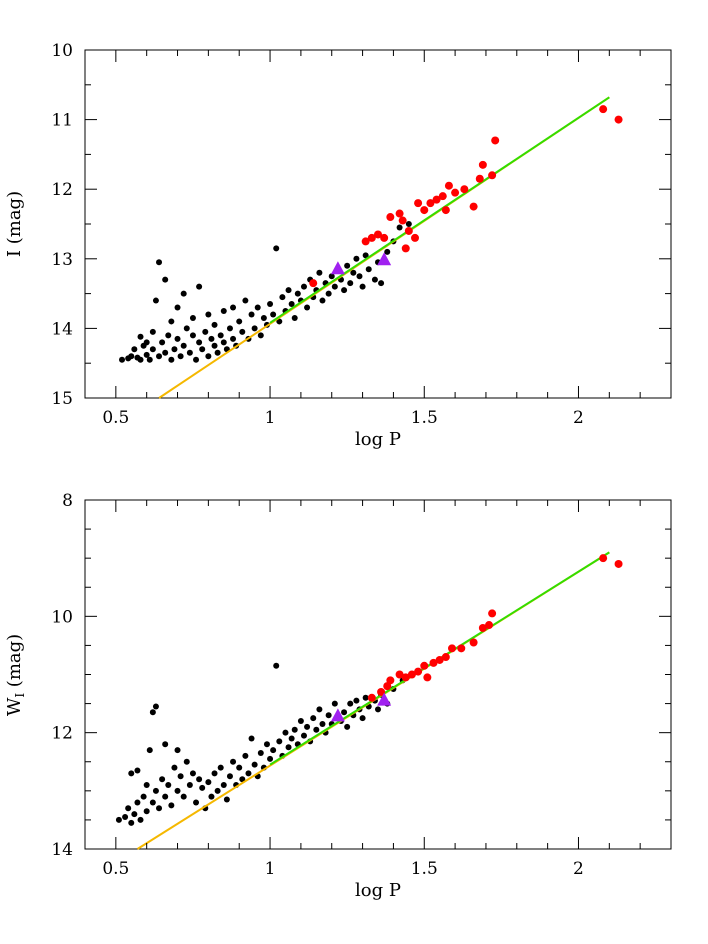  I want to click on bottom-x-tick-label: 0.5, so click(115, 869).